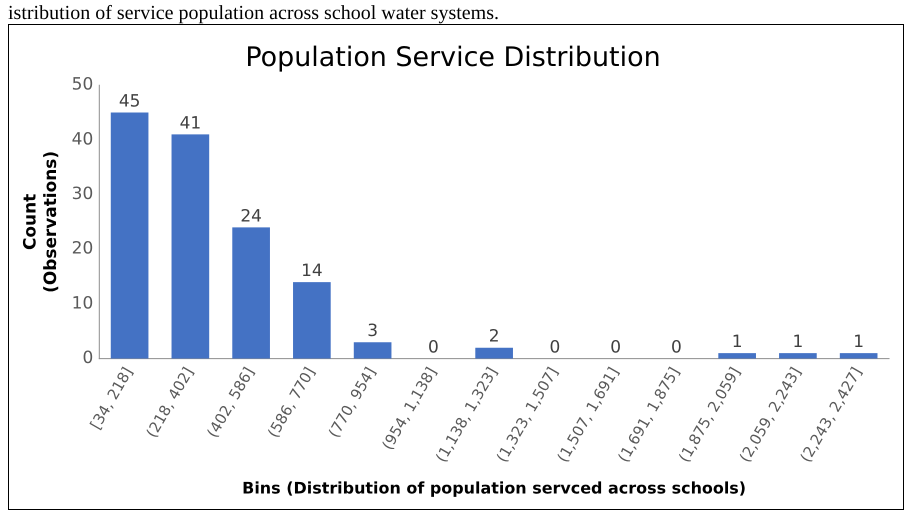  What do you see at coordinates (312, 270) in the screenshot?
I see `data-label: 14` at bounding box center [312, 270].